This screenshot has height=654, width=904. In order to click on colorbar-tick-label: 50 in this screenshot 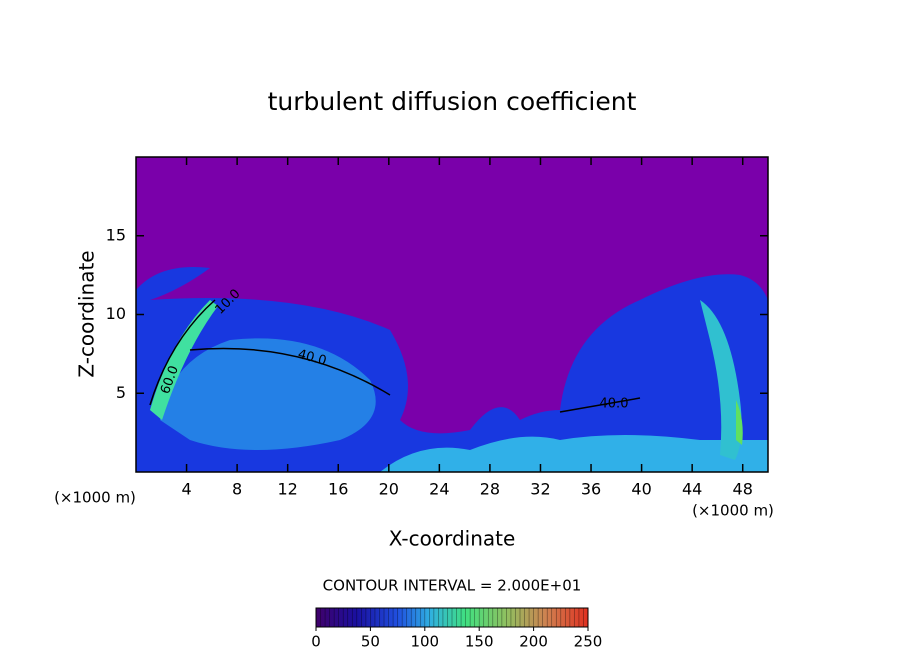, I will do `click(370, 642)`.